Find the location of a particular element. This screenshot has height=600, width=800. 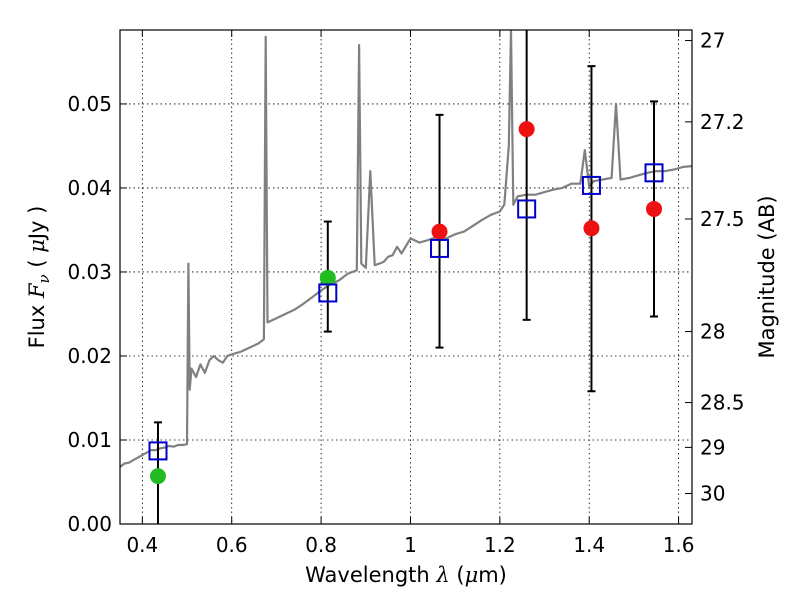

y-tick-label: 0.04 is located at coordinates (89, 188).